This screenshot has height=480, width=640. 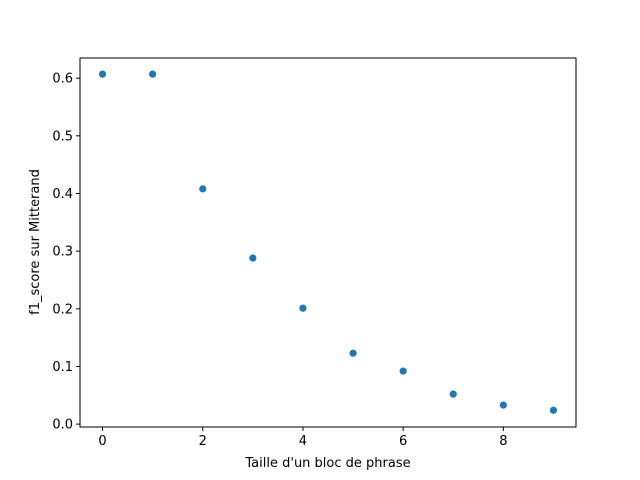 What do you see at coordinates (35, 242) in the screenshot?
I see `y-axis-label: f1_score sur Mitterand` at bounding box center [35, 242].